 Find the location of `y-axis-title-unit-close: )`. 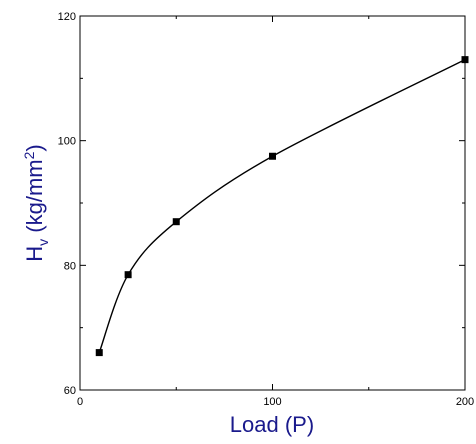

y-axis-title-unit-close: ) is located at coordinates (34, 147).